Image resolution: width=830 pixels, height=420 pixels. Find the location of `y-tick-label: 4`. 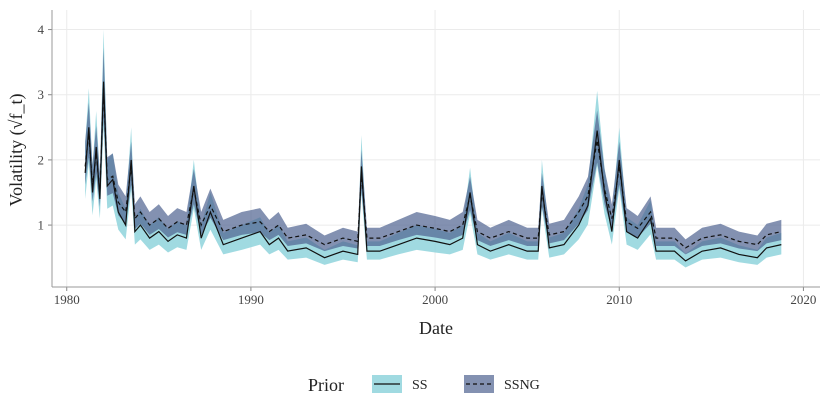

y-tick-label: 4 is located at coordinates (41, 29).